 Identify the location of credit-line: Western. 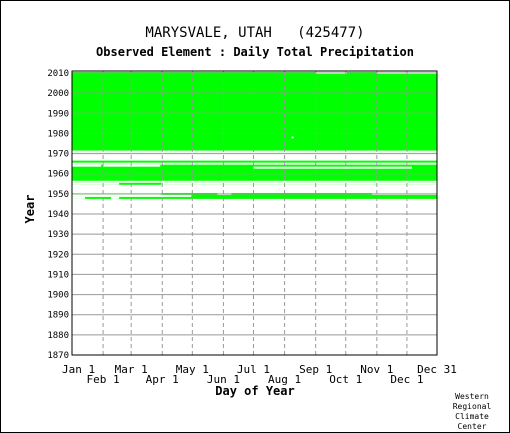
(472, 396).